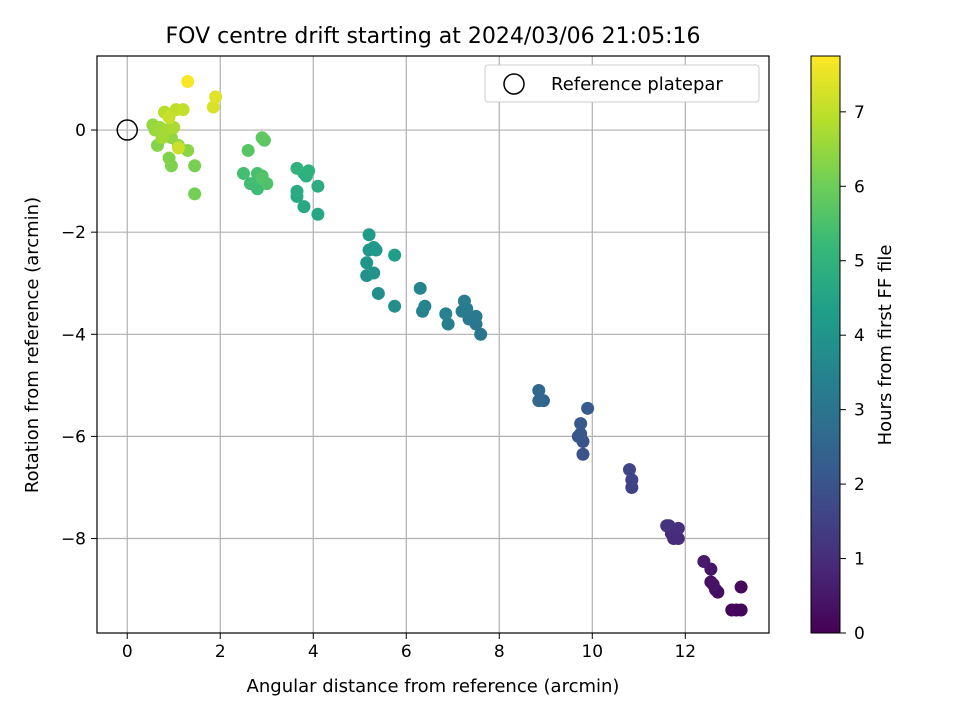 Image resolution: width=960 pixels, height=720 pixels. What do you see at coordinates (685, 652) in the screenshot?
I see `x-tick-label: 12` at bounding box center [685, 652].